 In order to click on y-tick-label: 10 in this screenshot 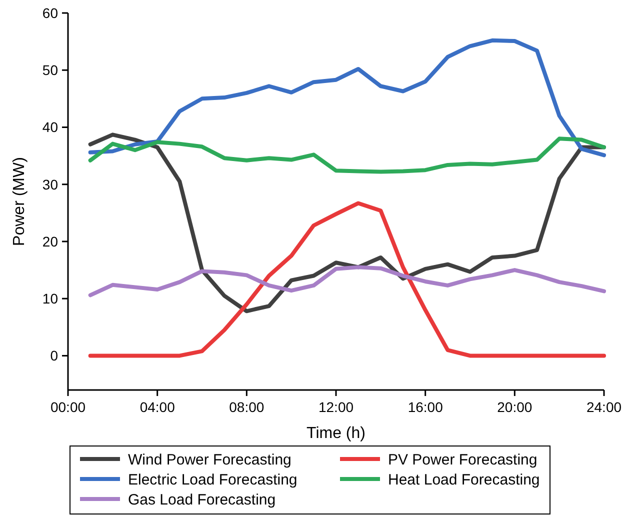, I will do `click(50, 298)`.